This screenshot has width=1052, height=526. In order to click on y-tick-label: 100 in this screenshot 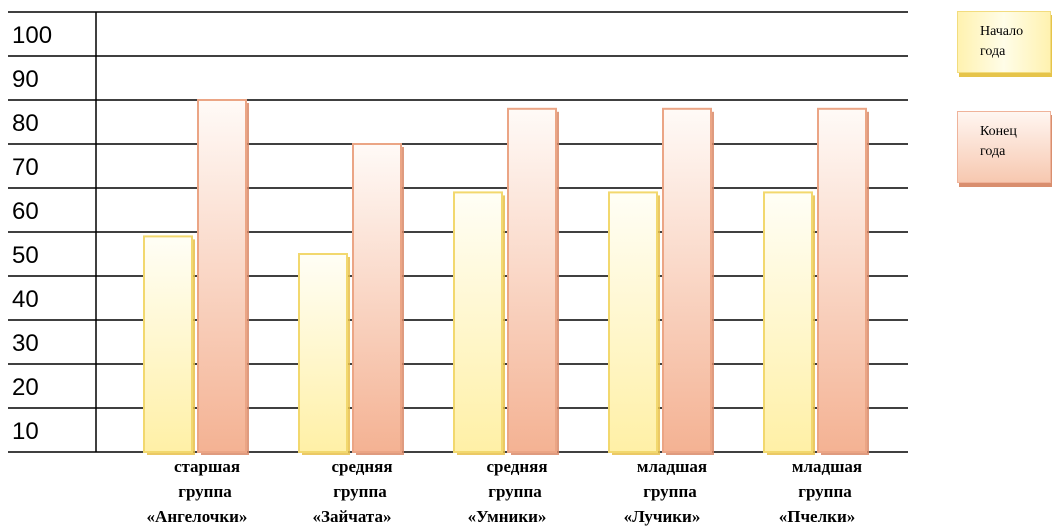, I will do `click(32, 35)`.